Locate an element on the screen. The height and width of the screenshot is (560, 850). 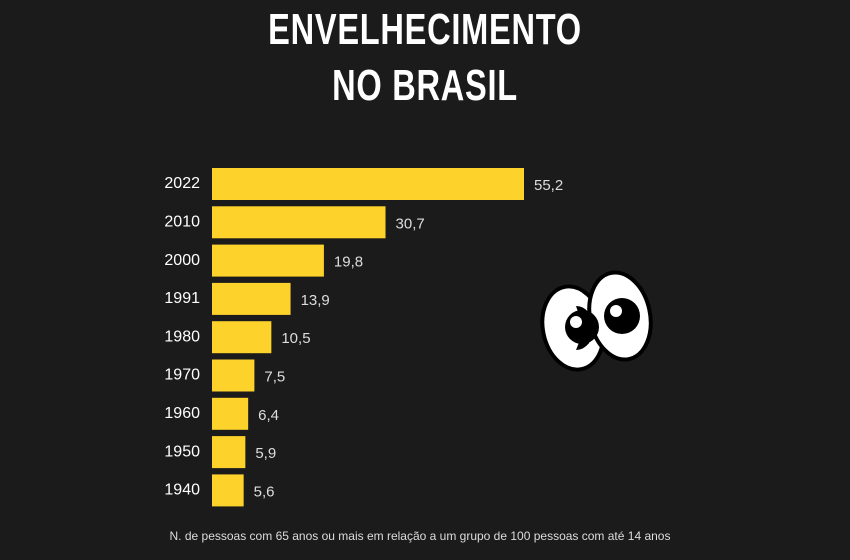
y-tick-label: 1960 is located at coordinates (182, 413).